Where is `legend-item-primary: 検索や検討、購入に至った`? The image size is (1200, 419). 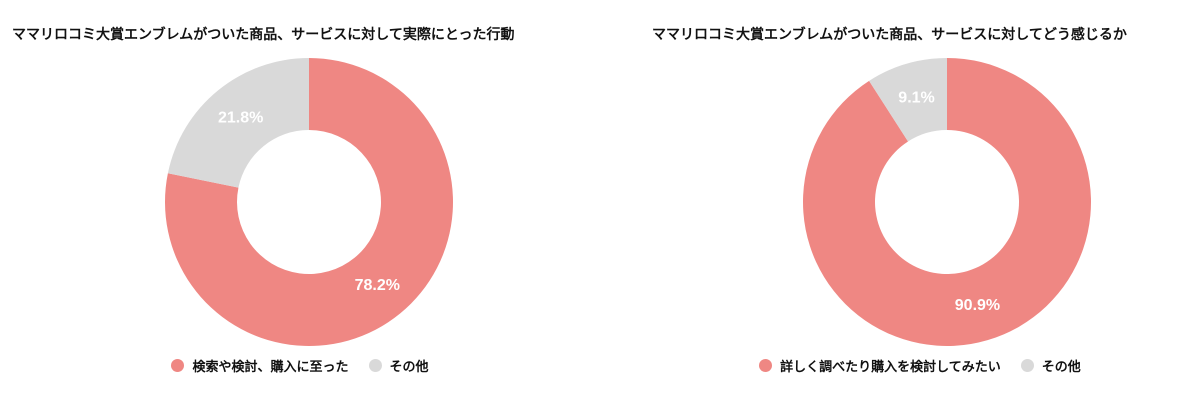
legend-item-primary: 検索や検討、購入に至った is located at coordinates (260, 365).